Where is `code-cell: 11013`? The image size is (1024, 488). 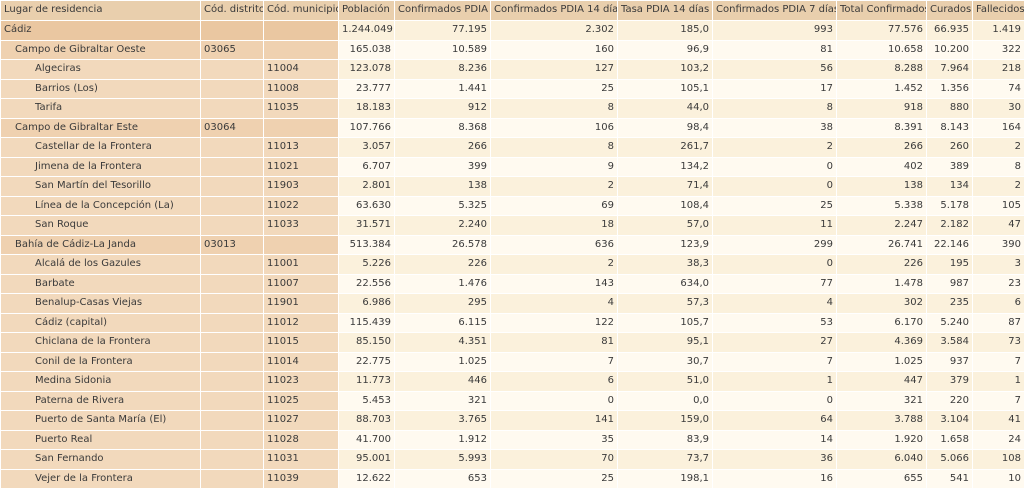
code-cell: 11013 is located at coordinates (301, 147).